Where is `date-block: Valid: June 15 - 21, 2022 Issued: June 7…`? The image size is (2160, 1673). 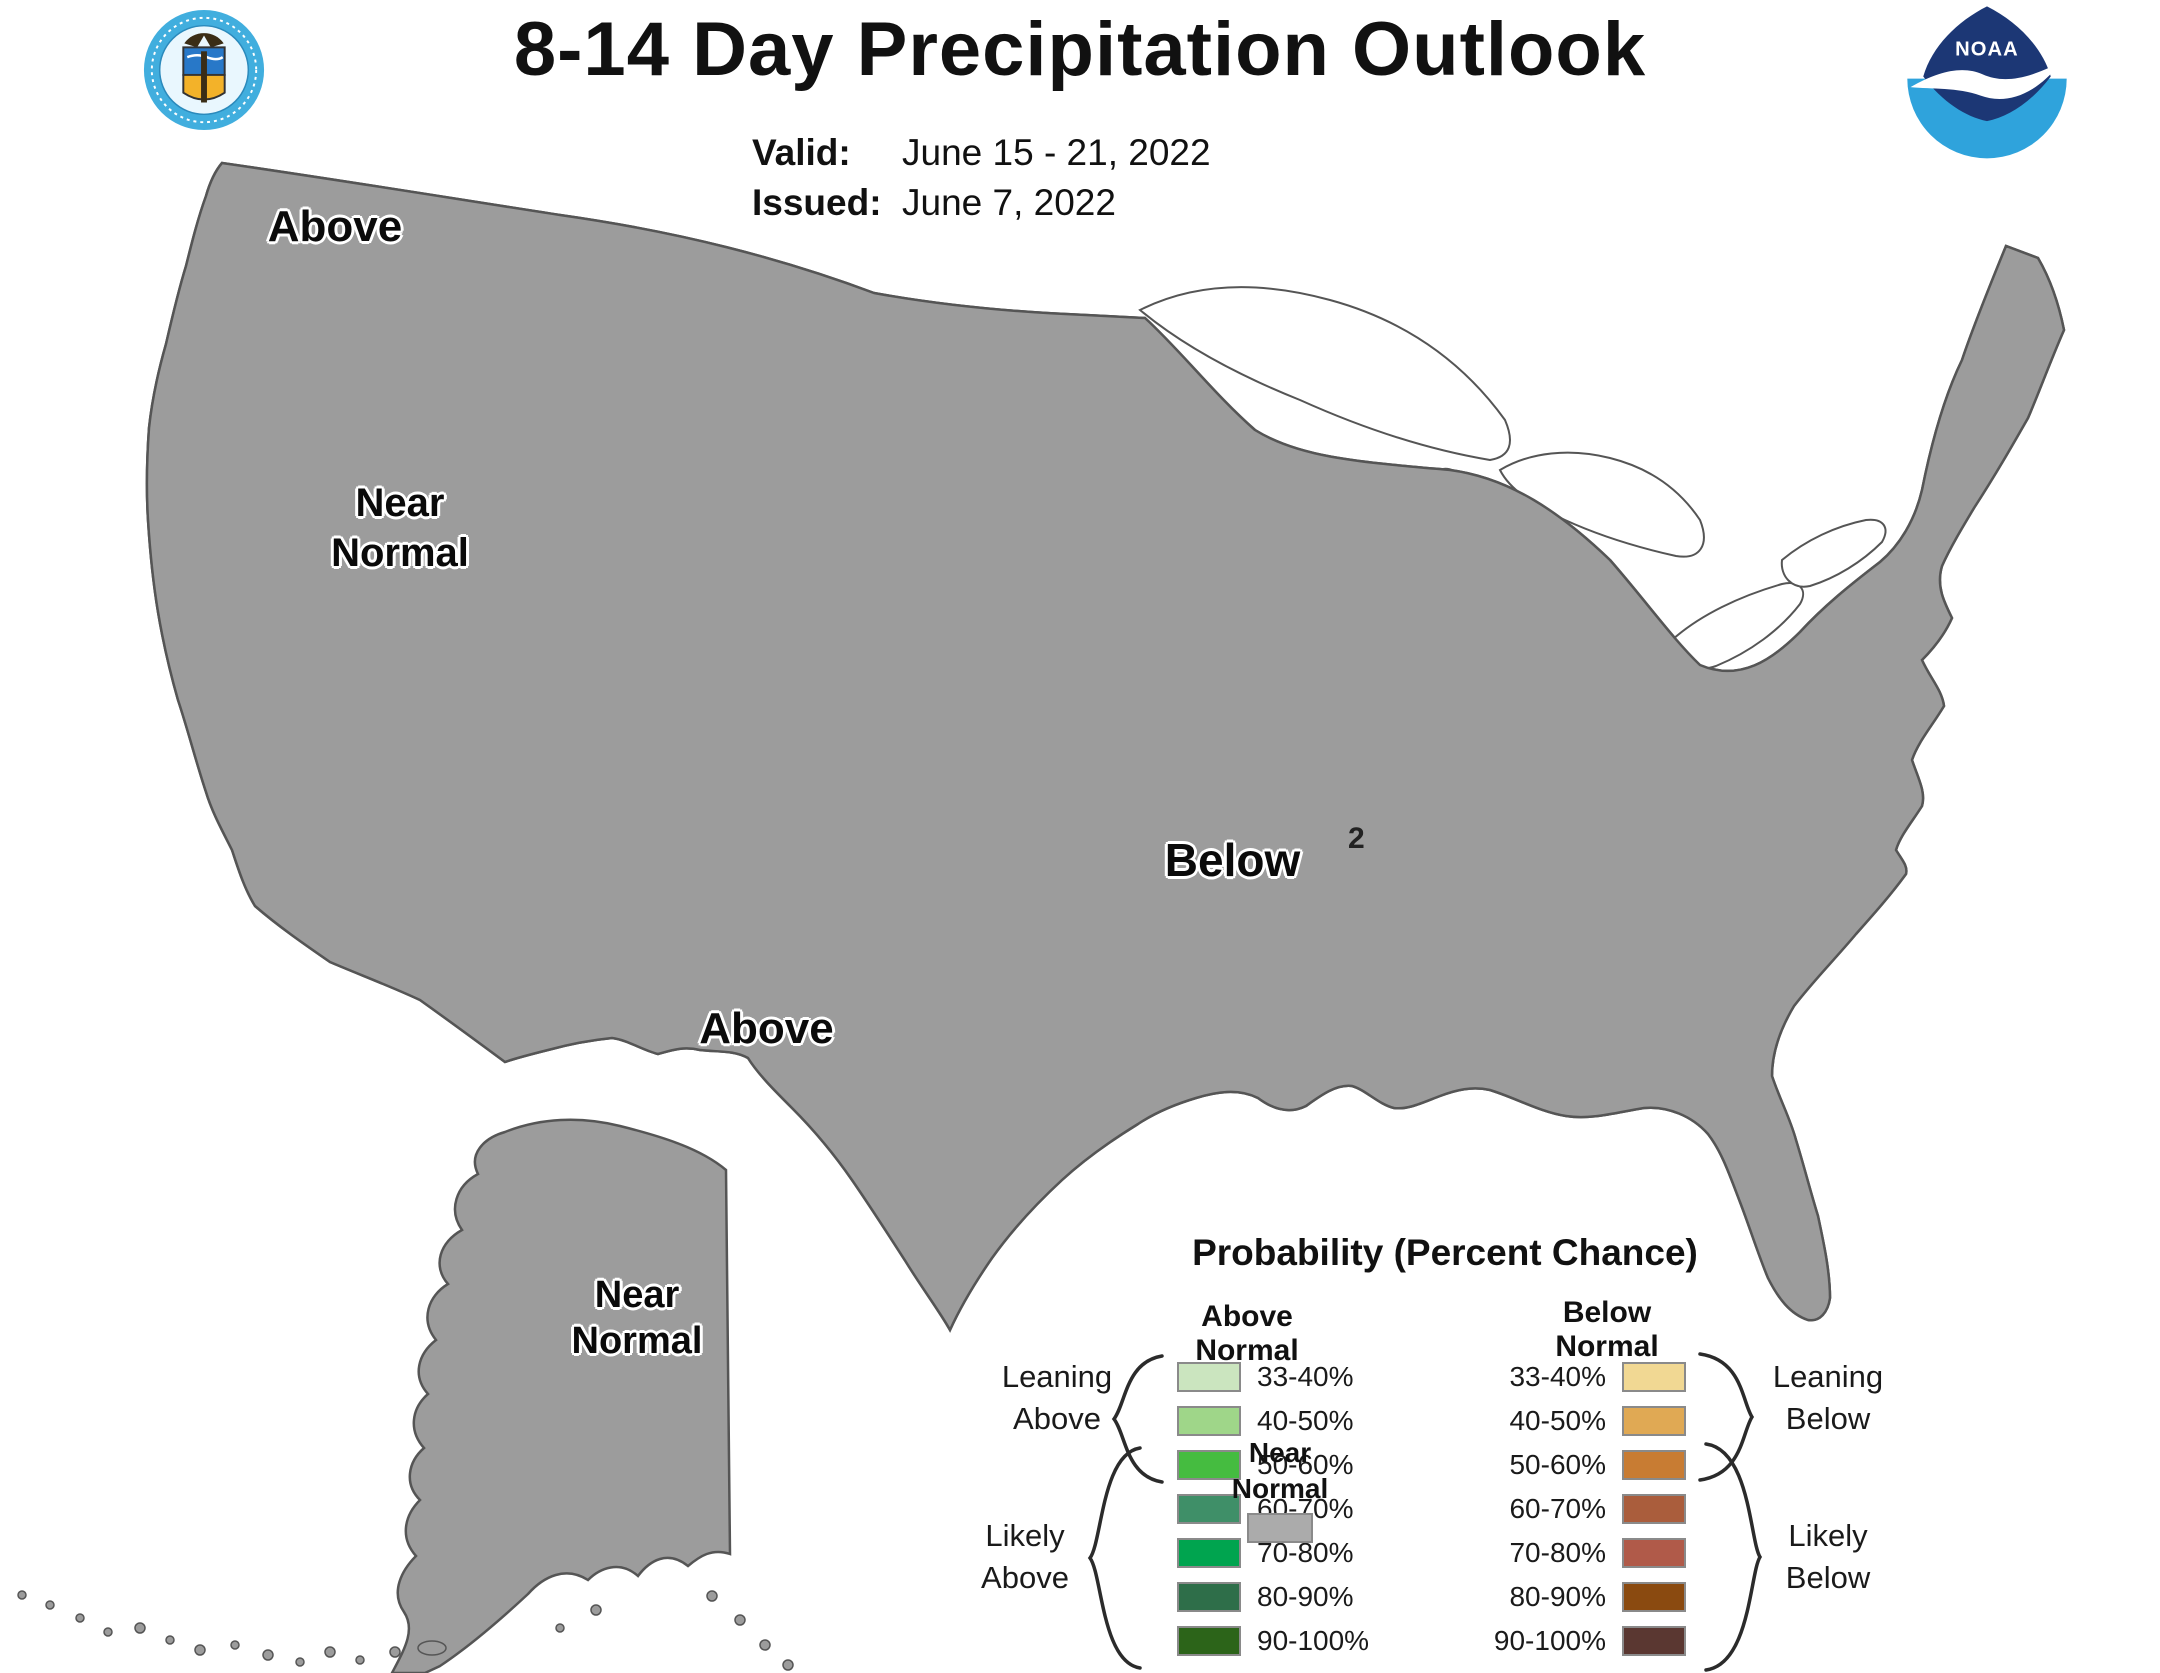
date-block: Valid: June 15 - 21, 2022 Issued: June 7… is located at coordinates (981, 178).